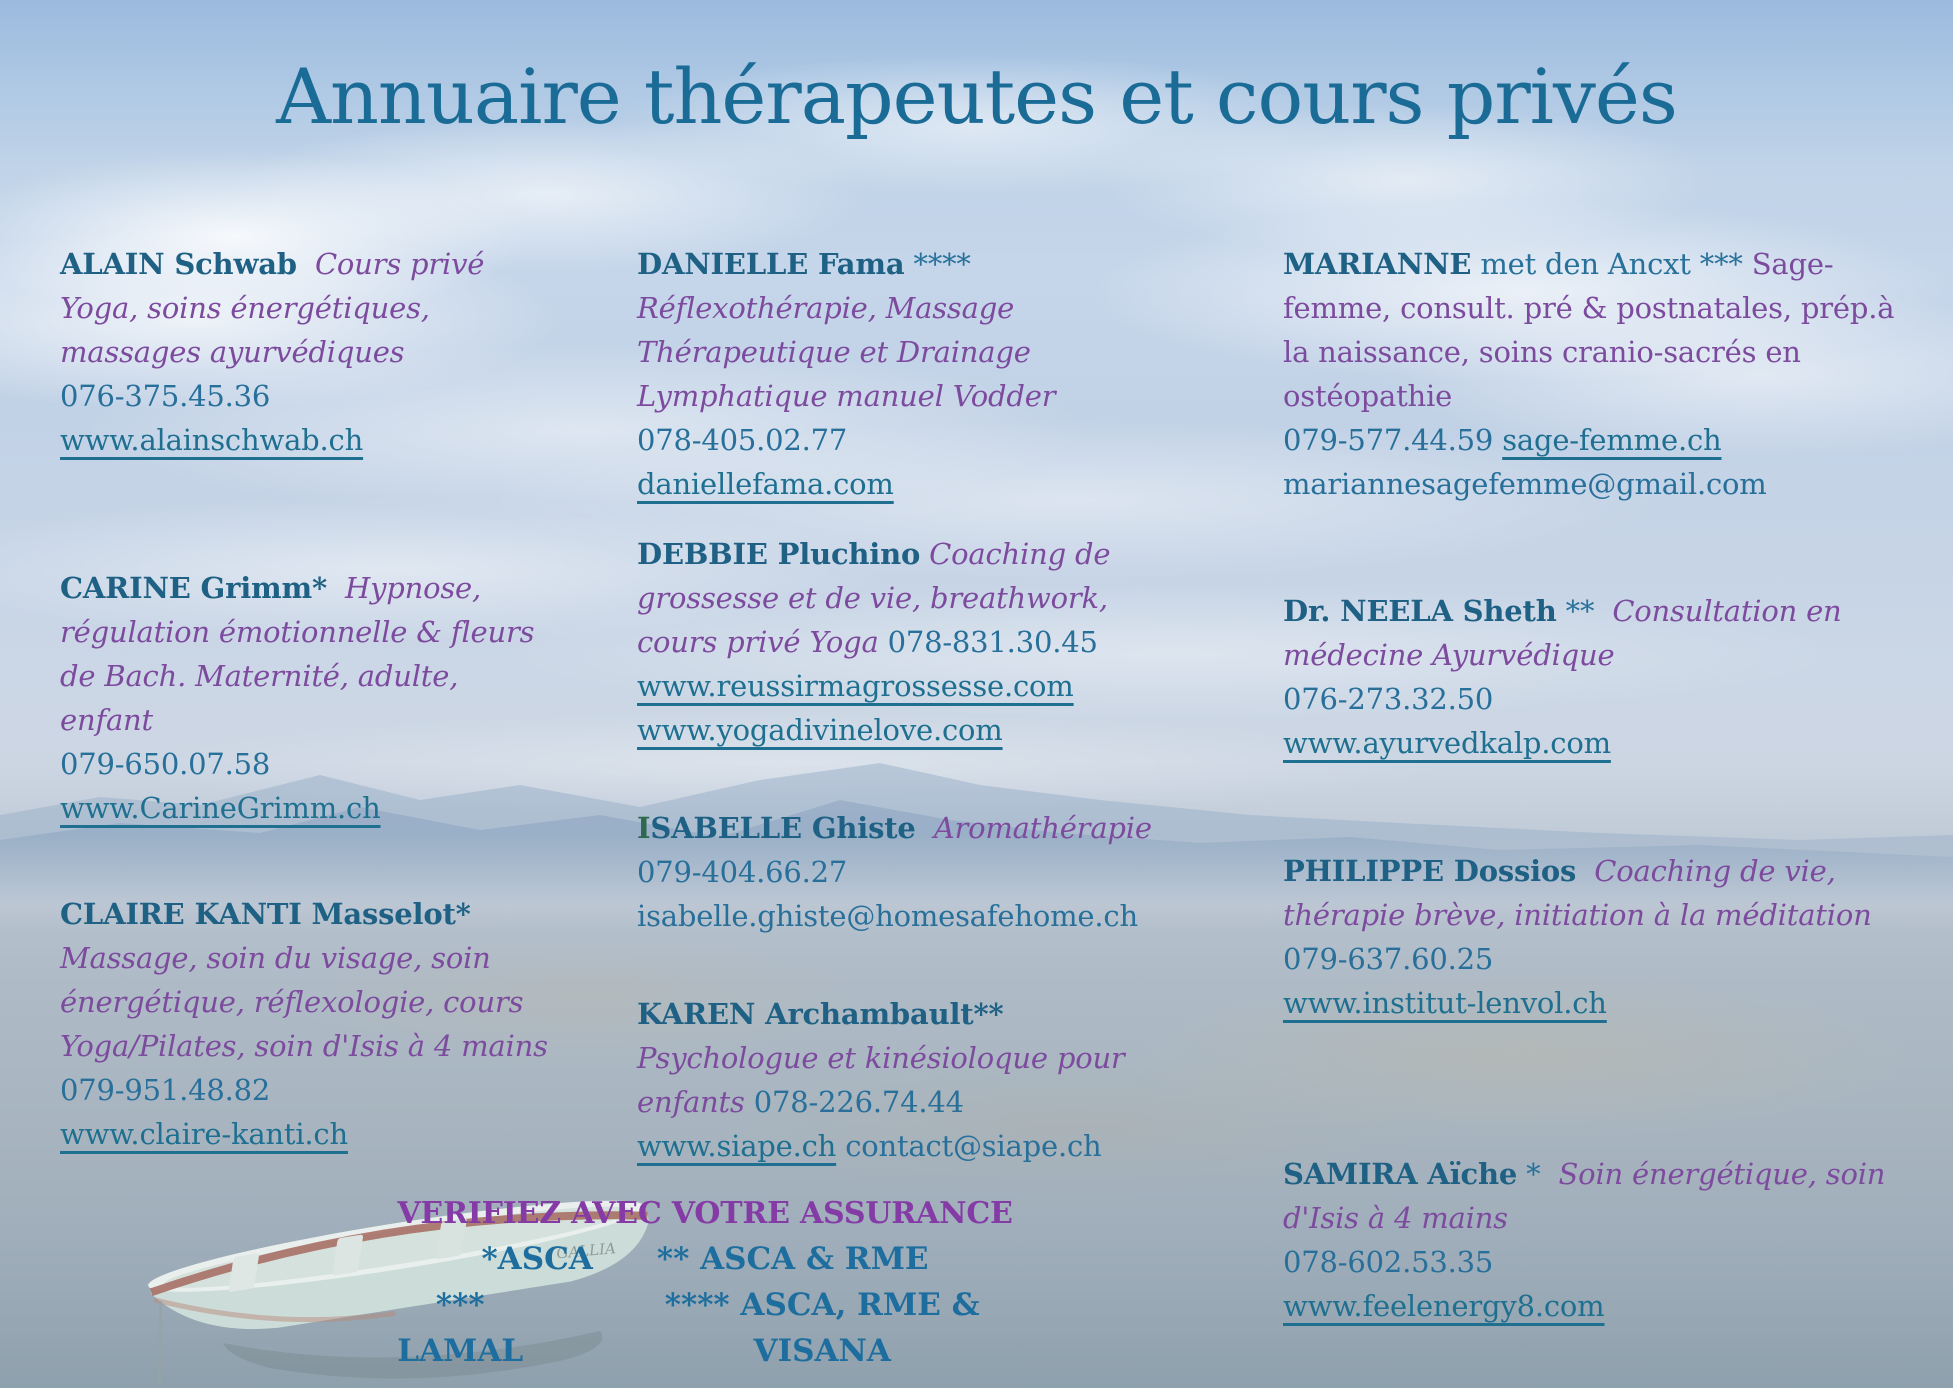  I want to click on website-link: www.reussirmagrossesse.com, so click(855, 686).